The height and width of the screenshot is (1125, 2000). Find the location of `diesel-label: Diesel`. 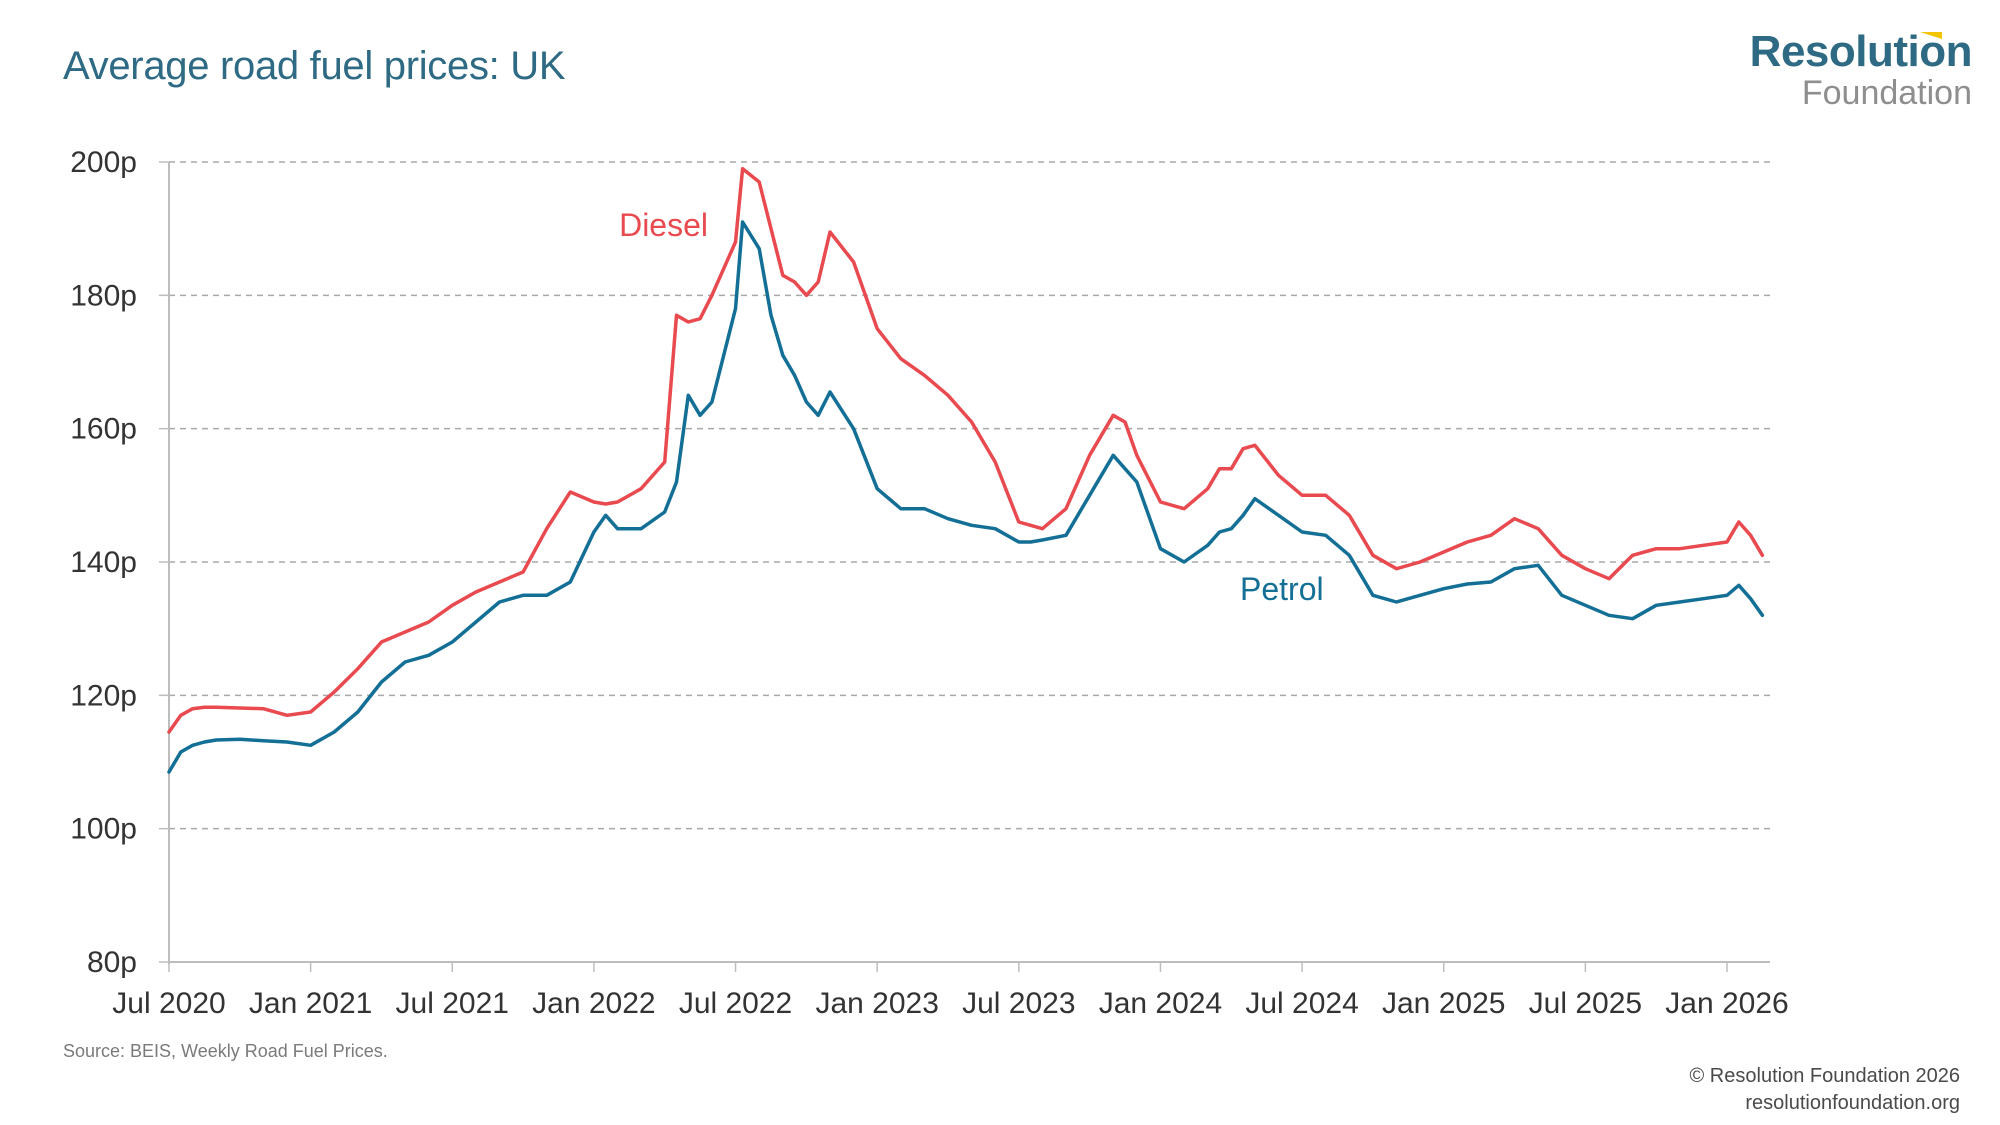

diesel-label: Diesel is located at coordinates (663, 225).